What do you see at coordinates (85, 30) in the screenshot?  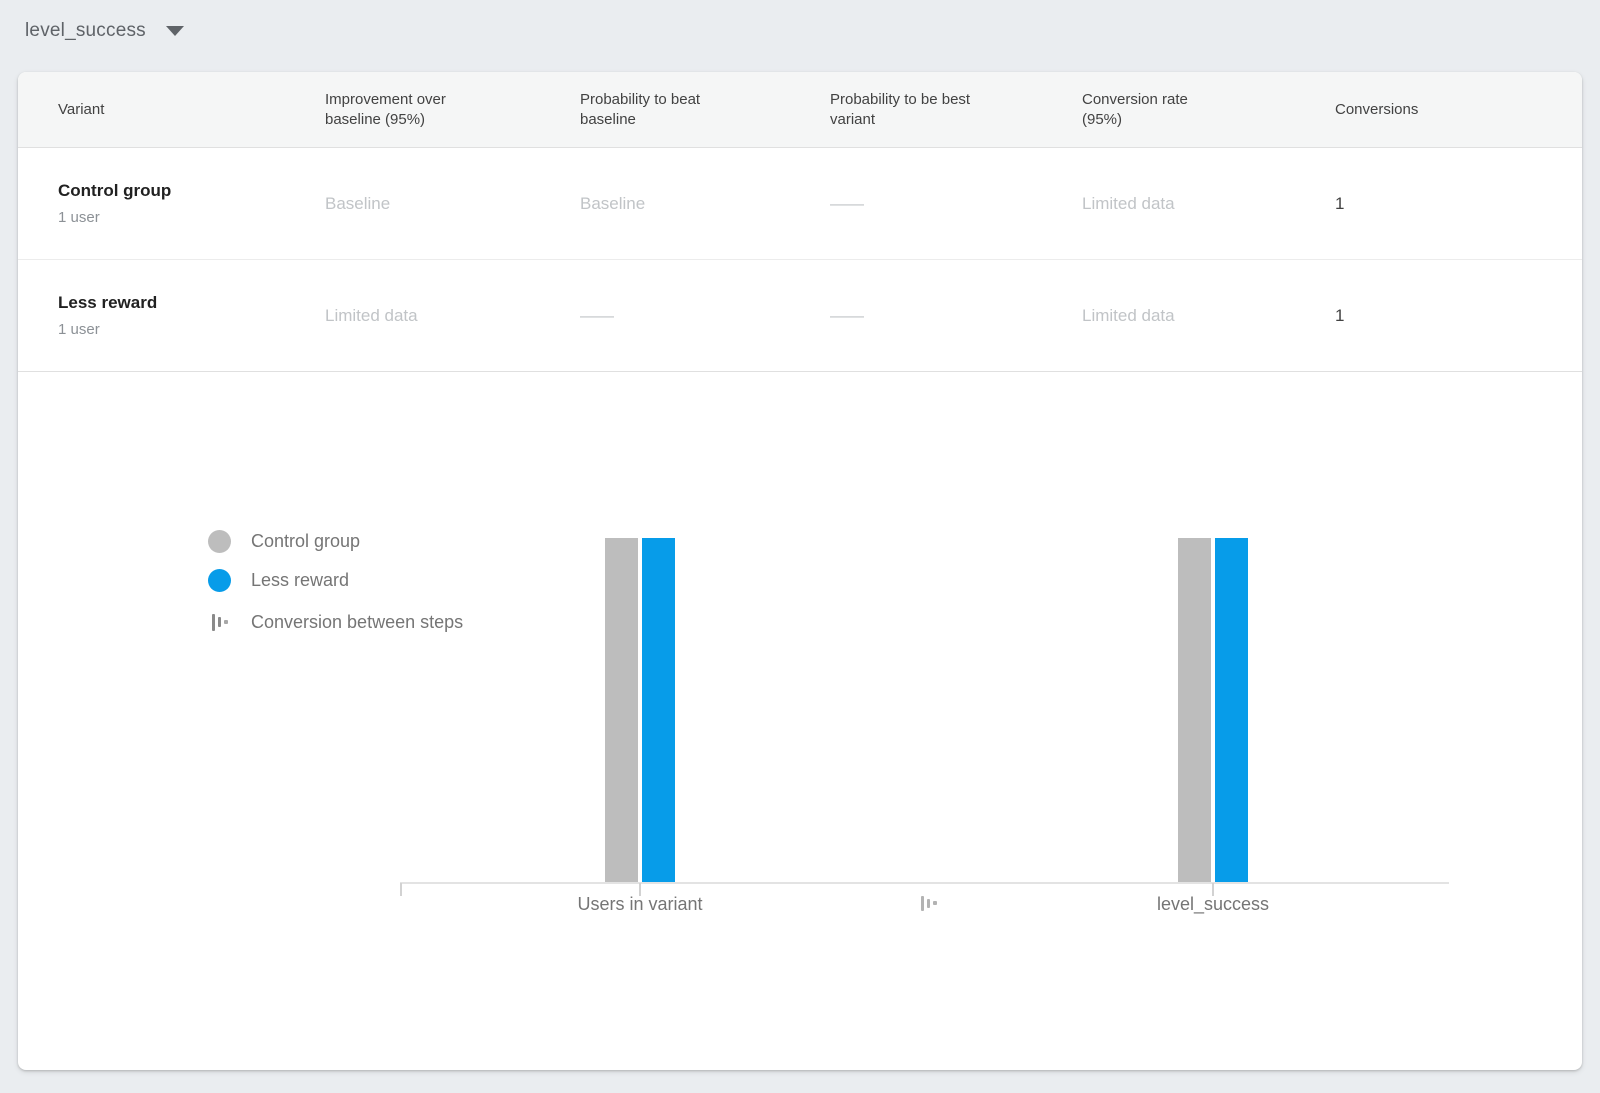 I see `metric-selector-value: level_success` at bounding box center [85, 30].